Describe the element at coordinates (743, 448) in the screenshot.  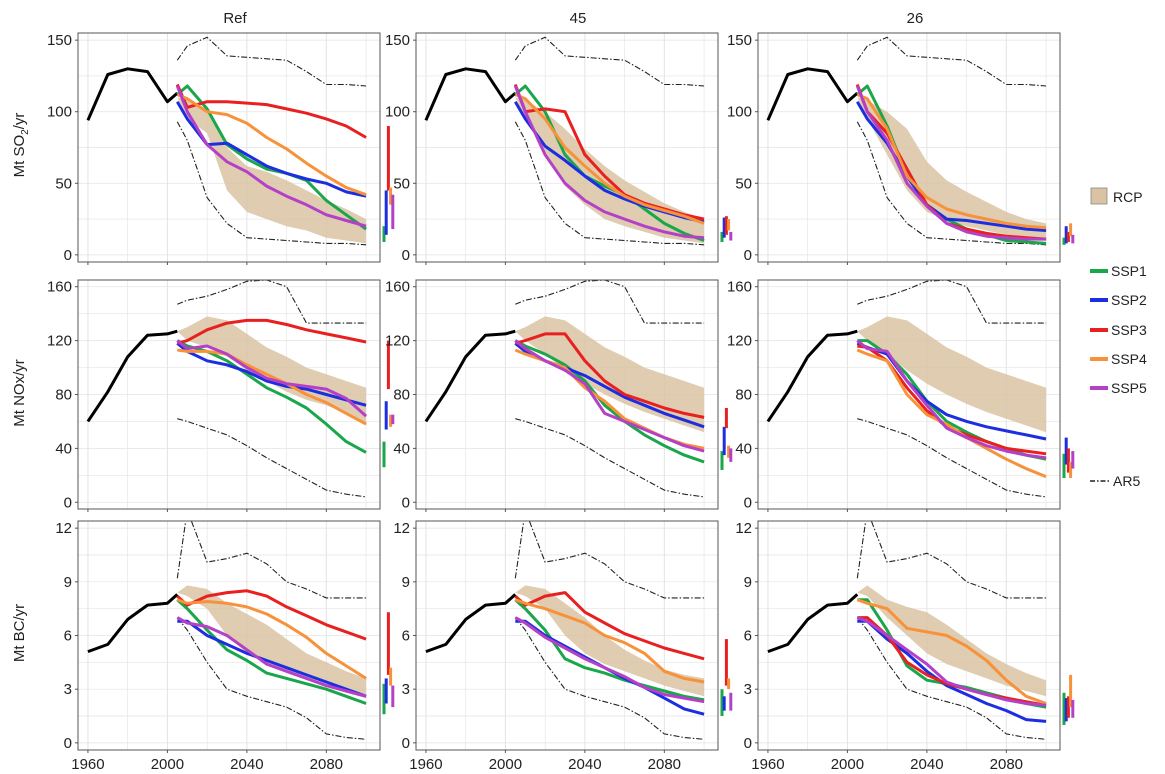
I see `y-tick-label: 40` at that location.